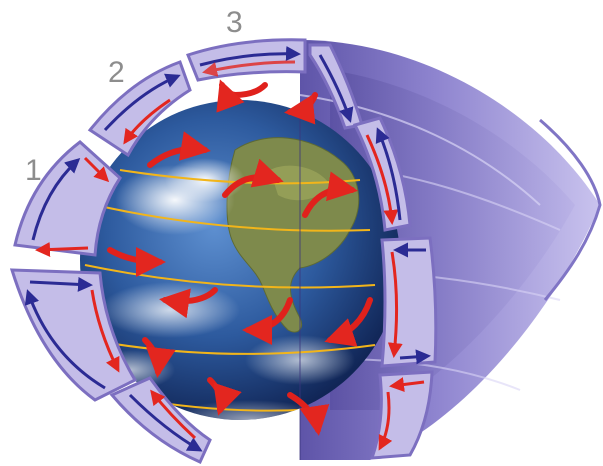 The width and height of the screenshot is (603, 466). What do you see at coordinates (160, 420) in the screenshot?
I see `circulation-cell-2-lower` at bounding box center [160, 420].